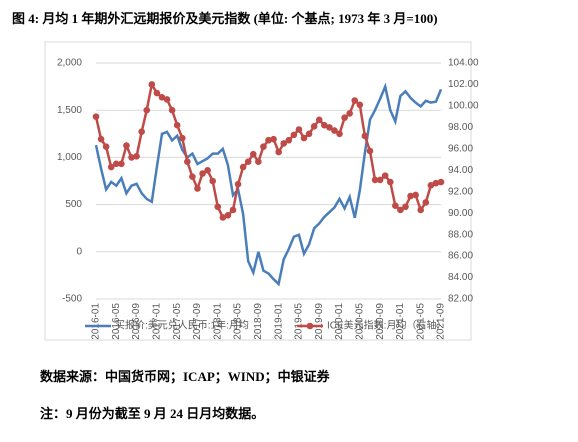 This screenshot has width=578, height=442. Describe the element at coordinates (96, 321) in the screenshot. I see `x-tick-label: 2016-01` at that location.